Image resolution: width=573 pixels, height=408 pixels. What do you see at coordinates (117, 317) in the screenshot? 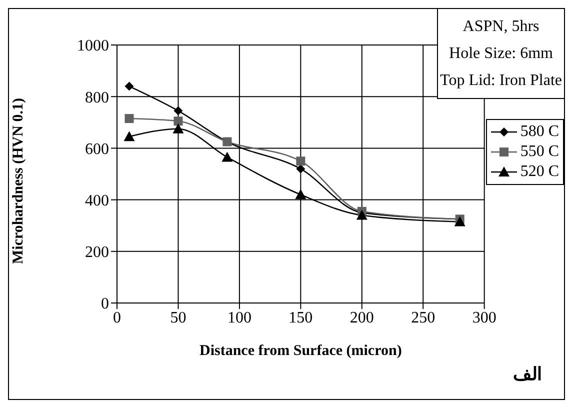
I see `x-tick-label: 0` at bounding box center [117, 317].